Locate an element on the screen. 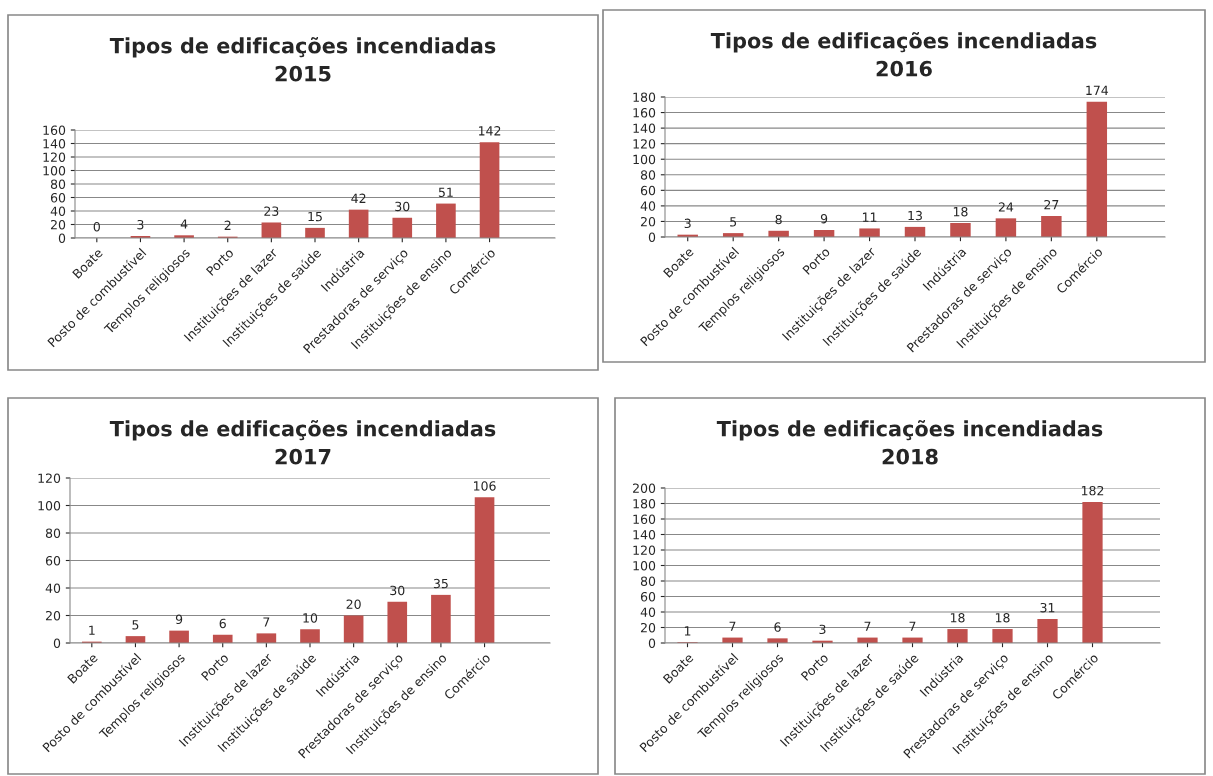 The height and width of the screenshot is (776, 1213). data-label: 24 is located at coordinates (1006, 207).